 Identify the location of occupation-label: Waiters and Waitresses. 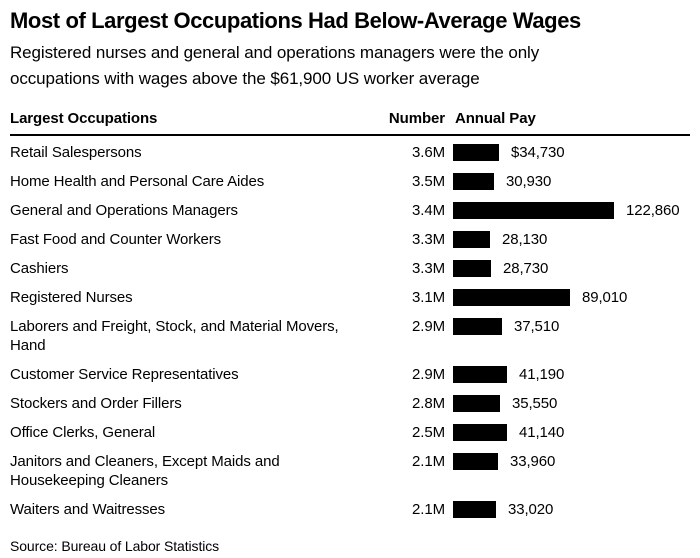
(88, 509).